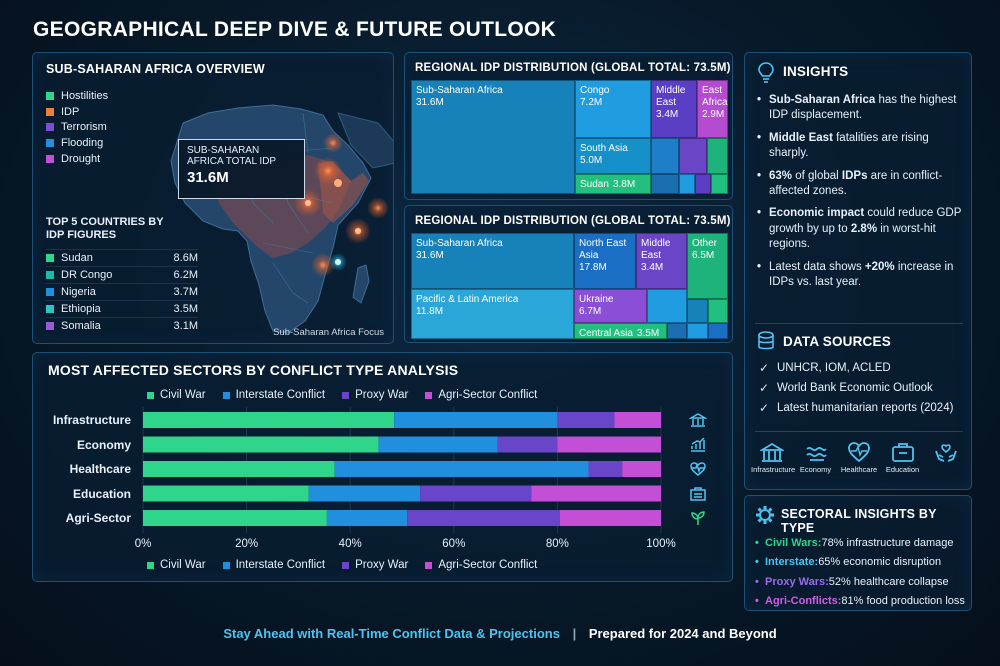 This screenshot has width=1000, height=666. Describe the element at coordinates (856, 183) in the screenshot. I see `insight-body2: are in conflict-affected zones.` at that location.